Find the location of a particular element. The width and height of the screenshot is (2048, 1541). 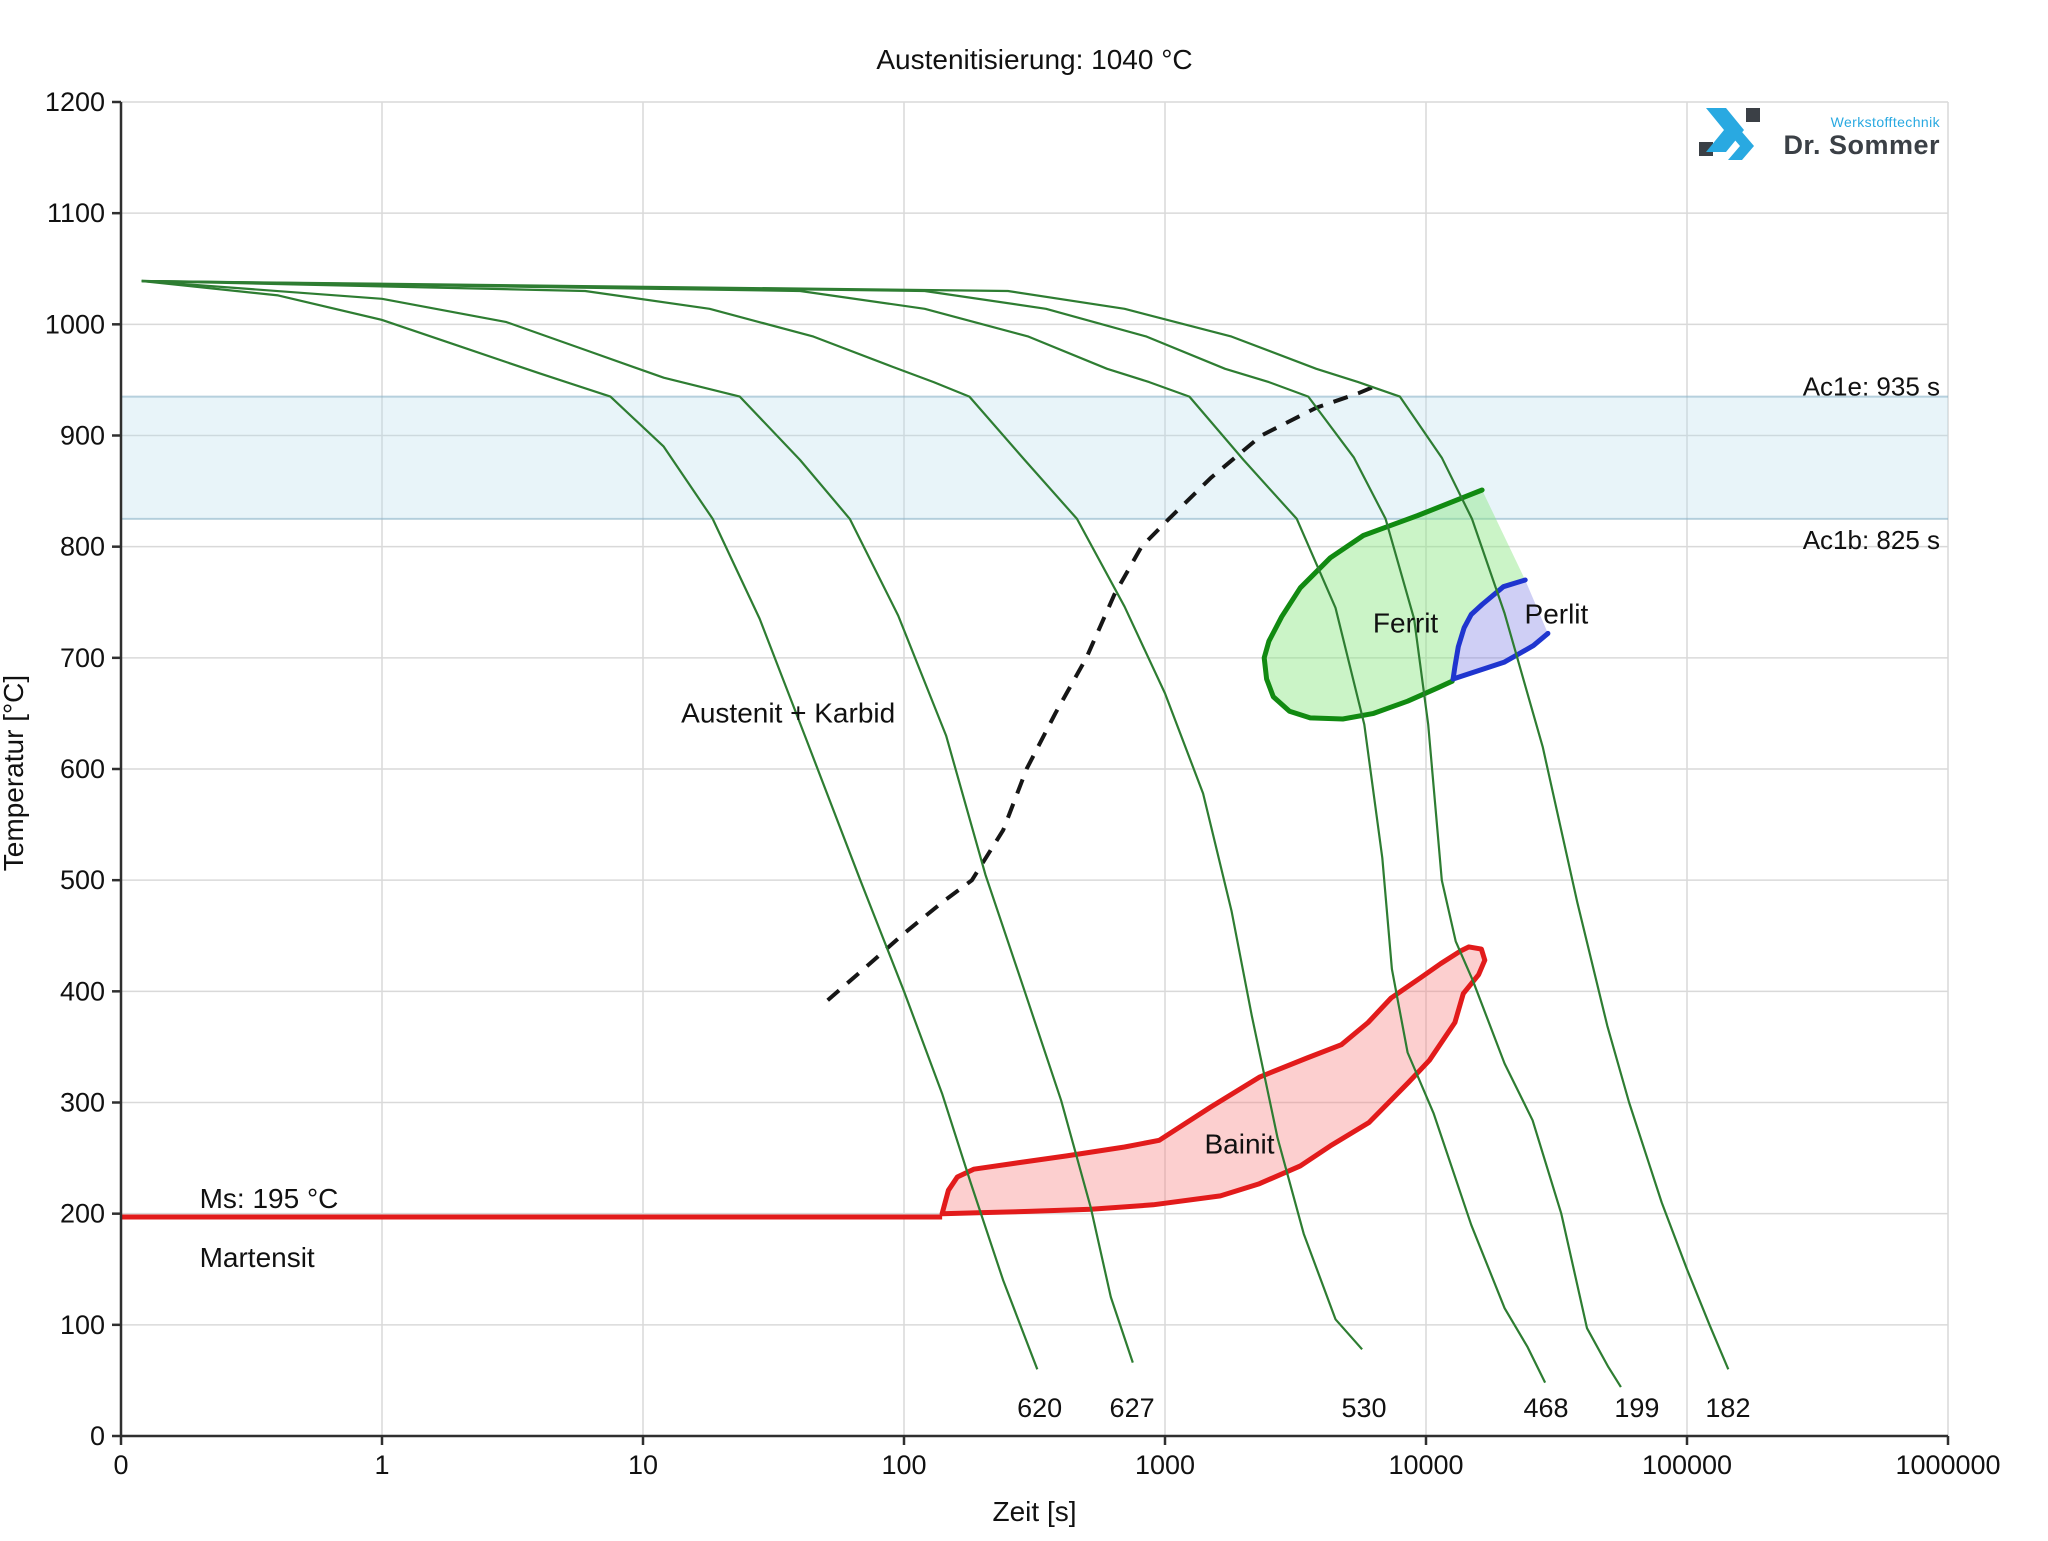

hardness-label-530: 530 is located at coordinates (1364, 1408).